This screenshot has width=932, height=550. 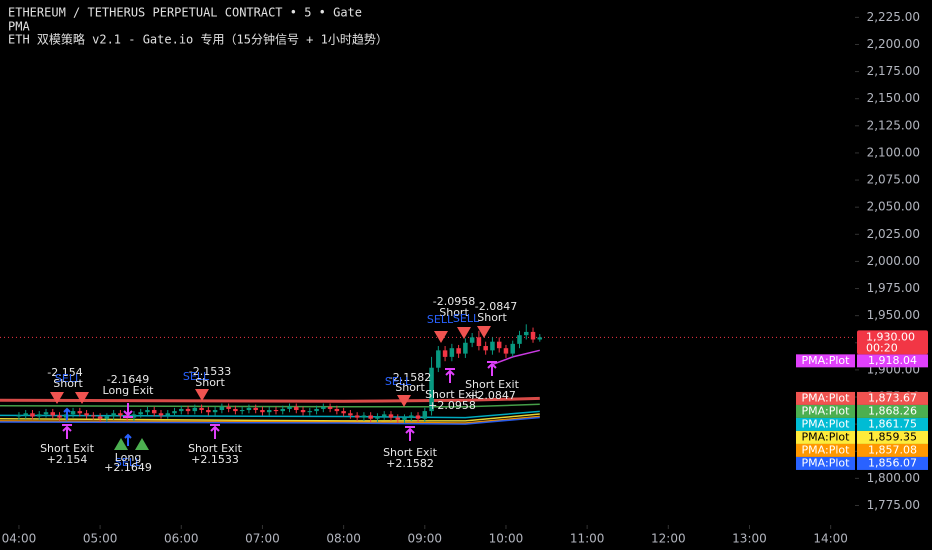 What do you see at coordinates (262, 539) in the screenshot?
I see `x-tick-label: 07:00` at bounding box center [262, 539].